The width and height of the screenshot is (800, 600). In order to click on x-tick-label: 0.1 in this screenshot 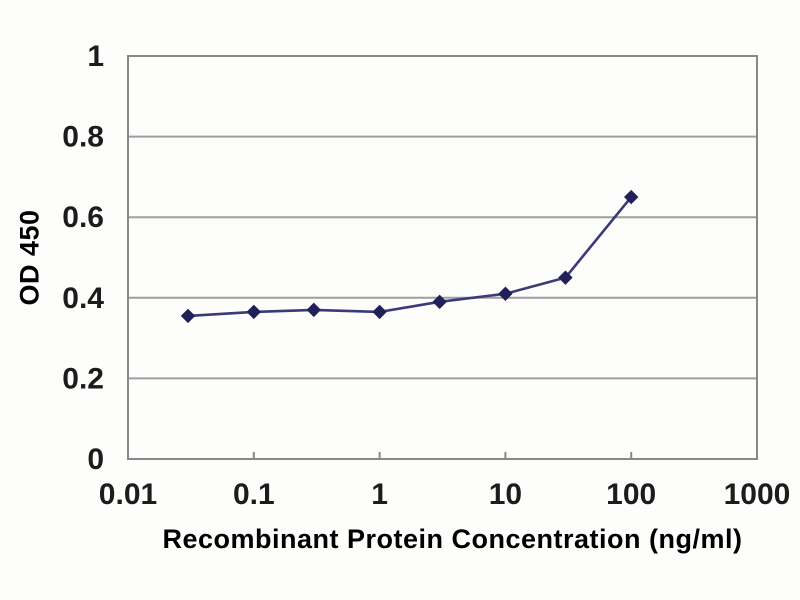, I will do `click(254, 494)`.